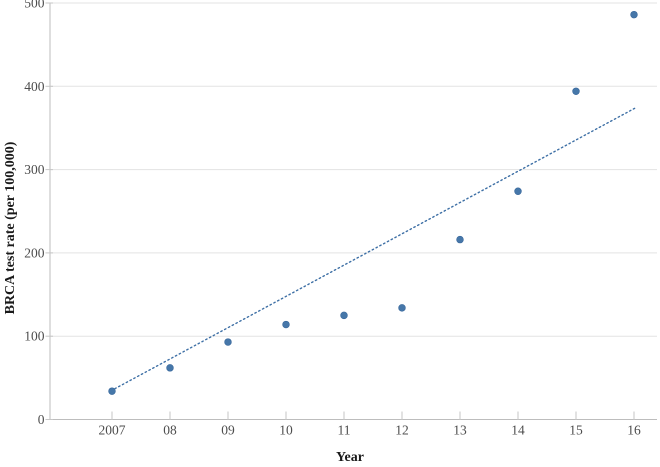 The image size is (660, 467). I want to click on x-axis-title: Year, so click(350, 457).